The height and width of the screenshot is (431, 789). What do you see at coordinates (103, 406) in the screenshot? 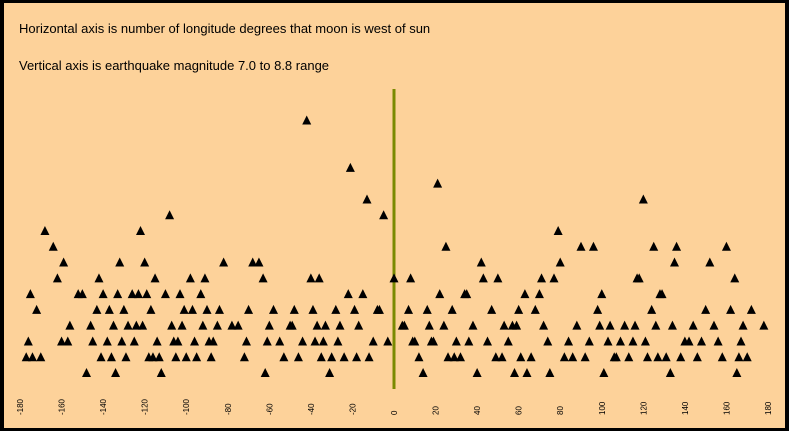
I see `x-tick-label: -140` at bounding box center [103, 406].